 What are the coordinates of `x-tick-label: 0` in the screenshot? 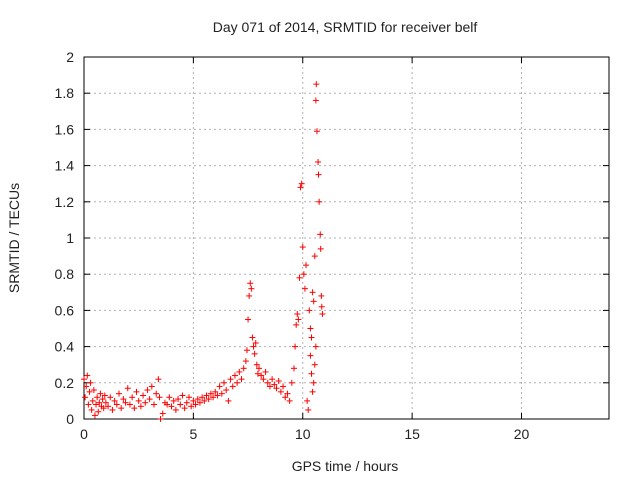 It's located at (84, 434).